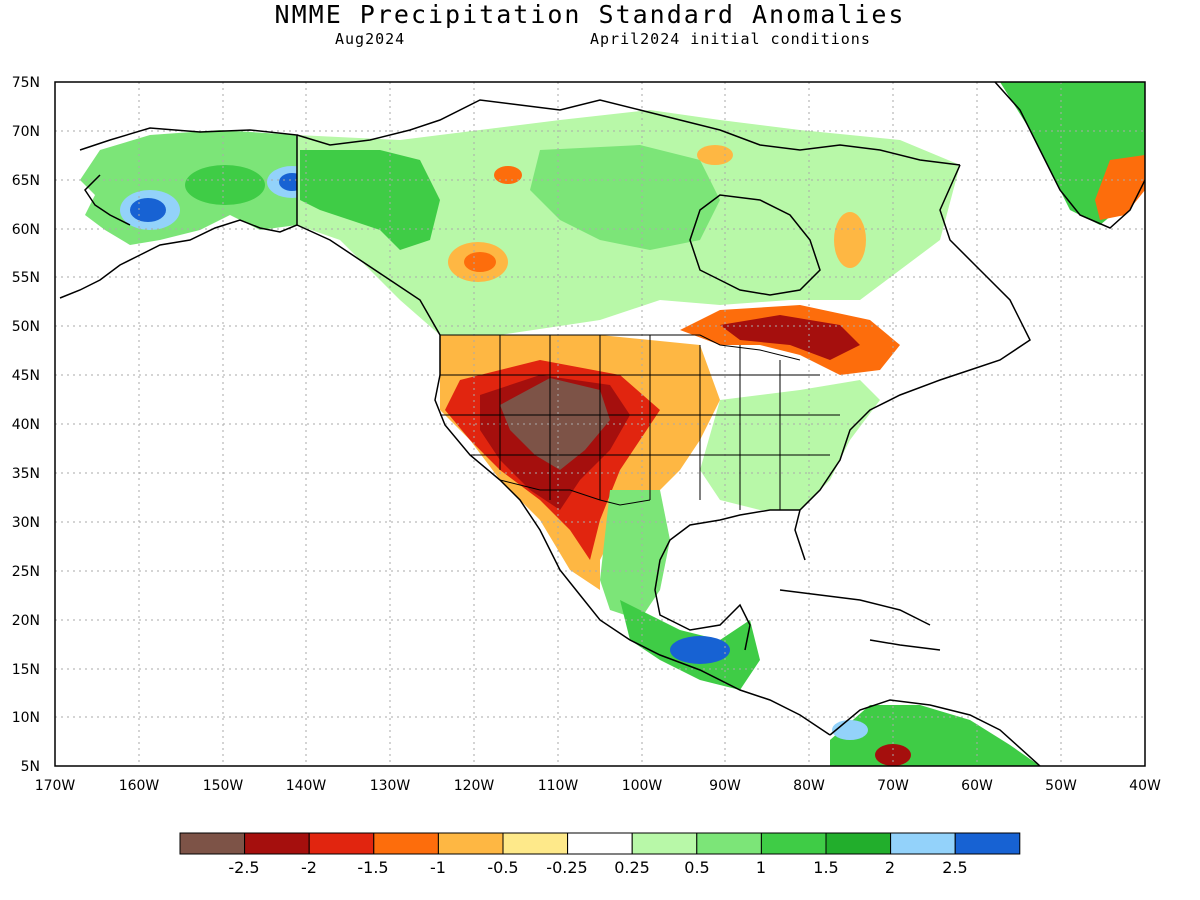  Describe the element at coordinates (642, 786) in the screenshot. I see `lon-label: 100W` at that location.